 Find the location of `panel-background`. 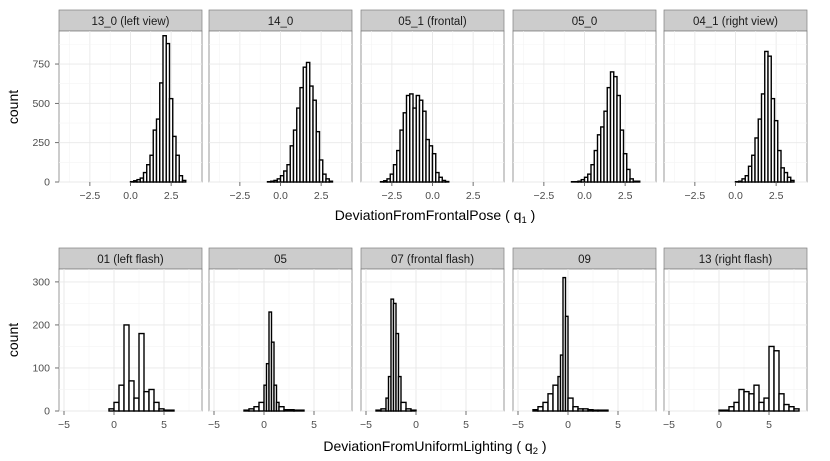

panel-background is located at coordinates (735, 340).